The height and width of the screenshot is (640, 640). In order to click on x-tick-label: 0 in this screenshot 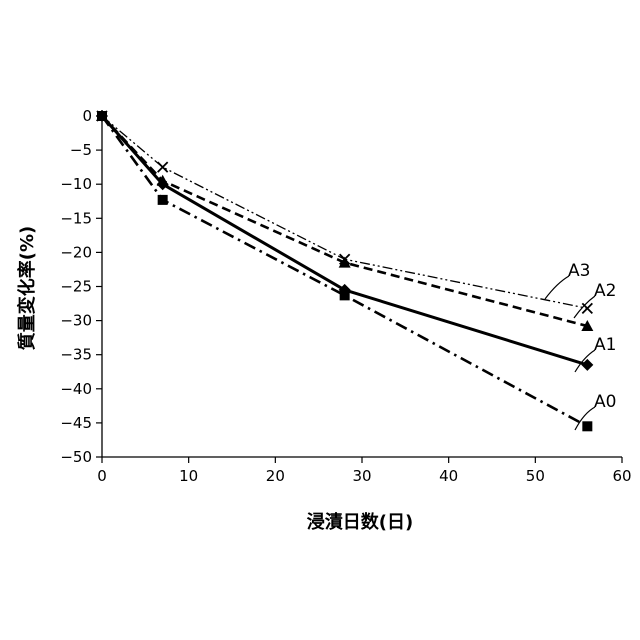, I will do `click(102, 476)`.